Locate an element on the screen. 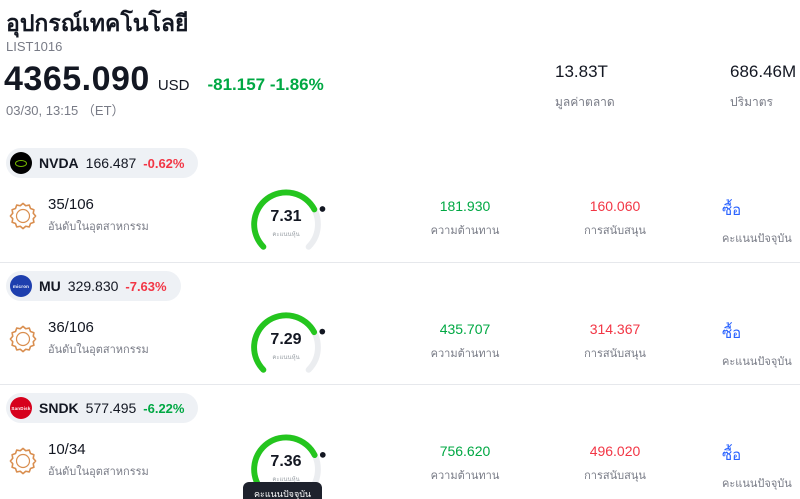  resistance-col: 181.930 ความต้านทาน is located at coordinates (465, 218).